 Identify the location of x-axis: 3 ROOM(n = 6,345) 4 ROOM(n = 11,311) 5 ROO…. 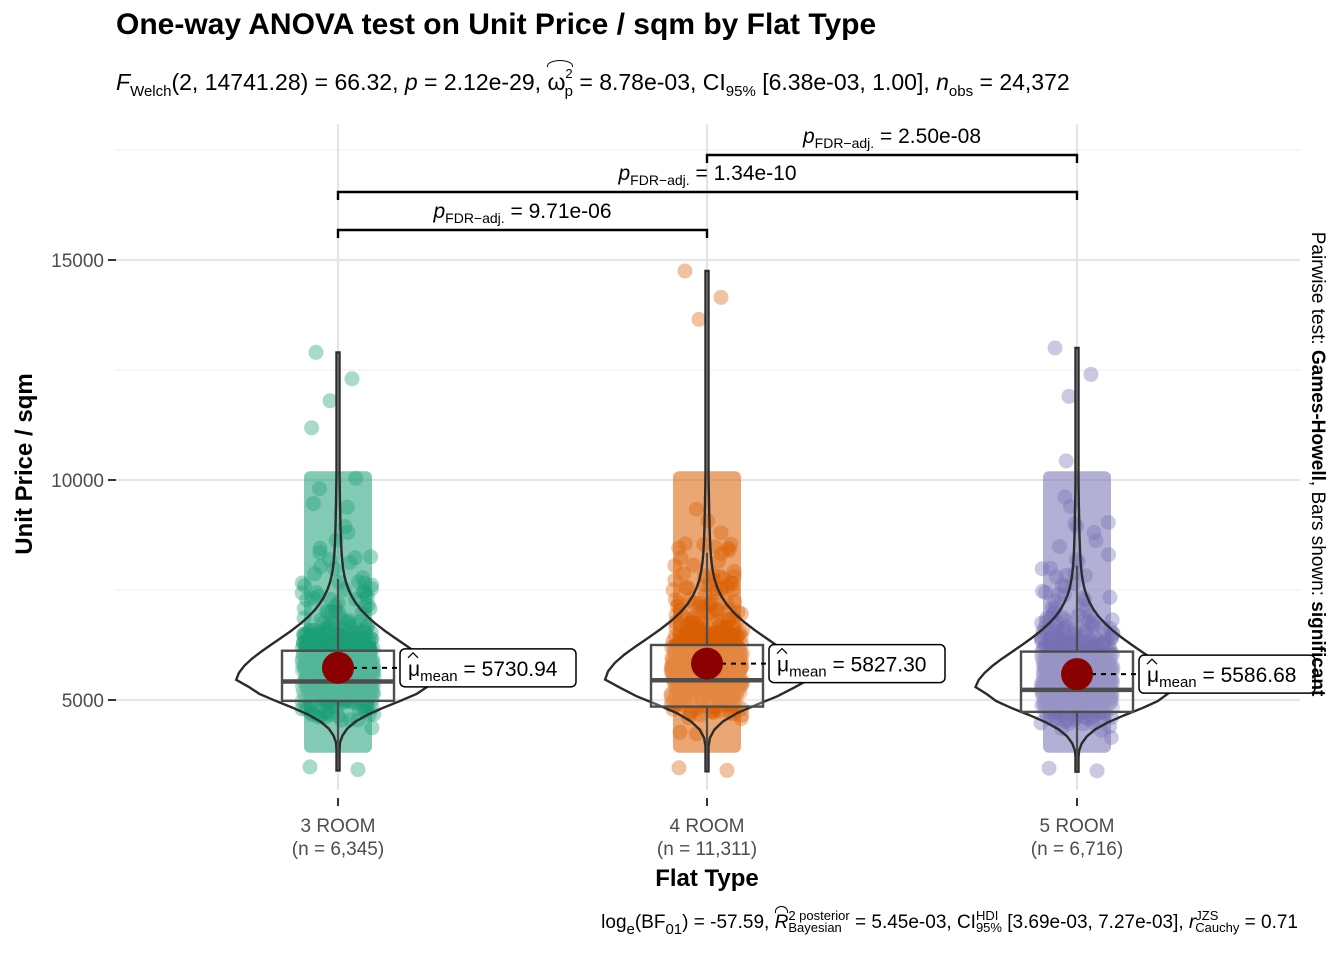
(707, 829).